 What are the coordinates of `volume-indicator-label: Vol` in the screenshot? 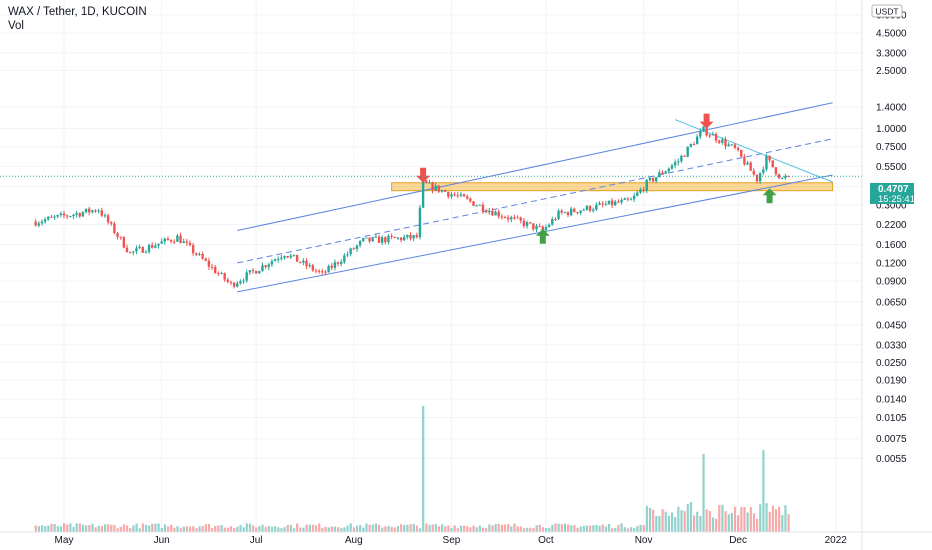 It's located at (16, 26).